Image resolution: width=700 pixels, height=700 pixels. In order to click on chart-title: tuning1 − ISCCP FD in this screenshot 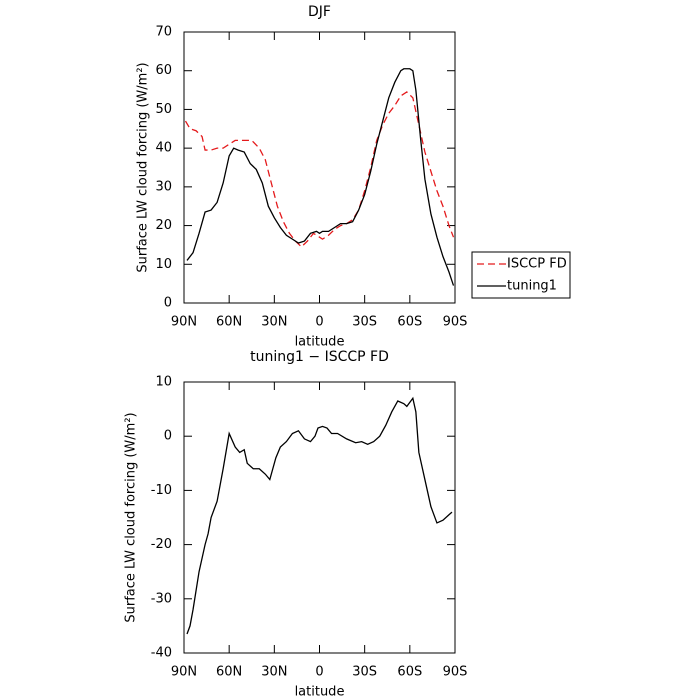, I will do `click(319, 357)`.